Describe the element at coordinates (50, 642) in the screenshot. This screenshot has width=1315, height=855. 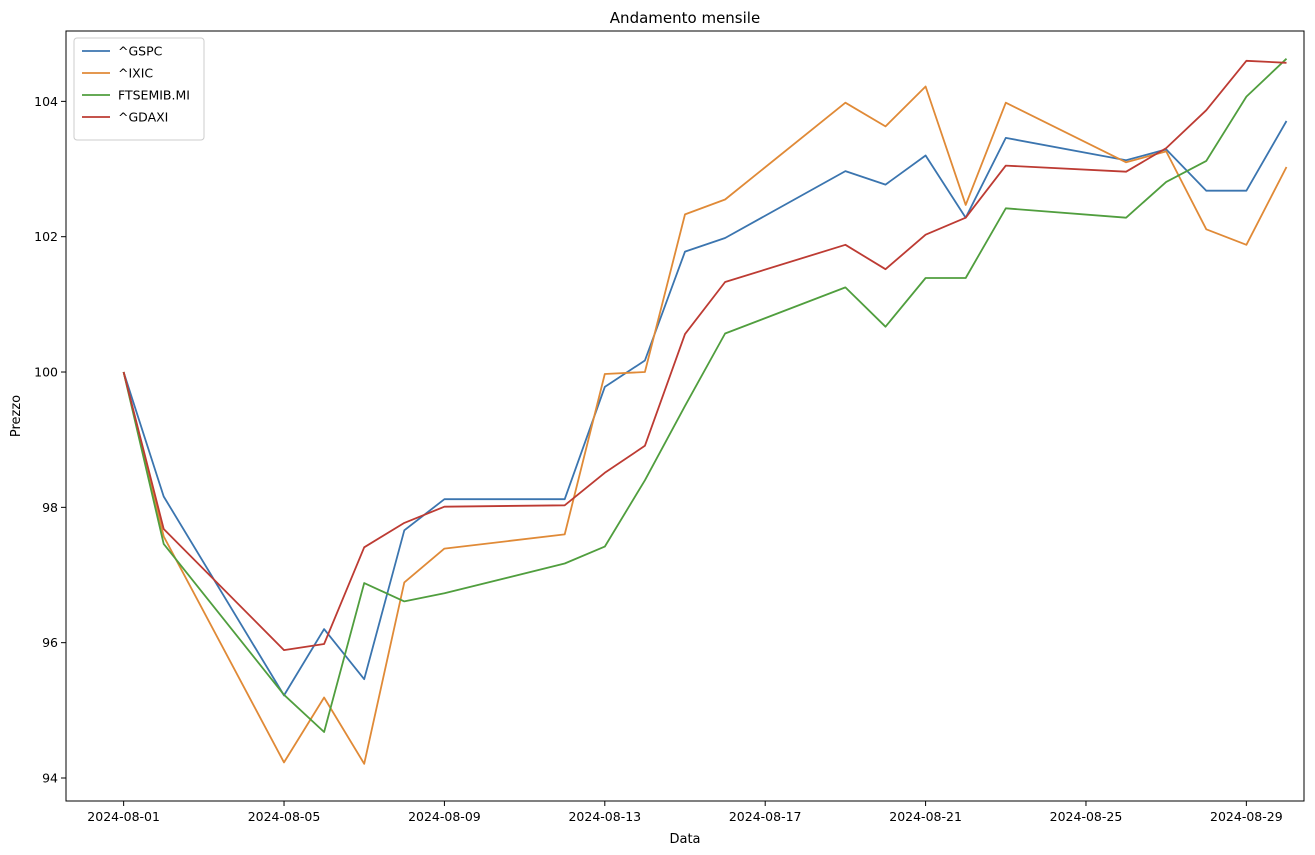
I see `y-tick-label: 96` at that location.